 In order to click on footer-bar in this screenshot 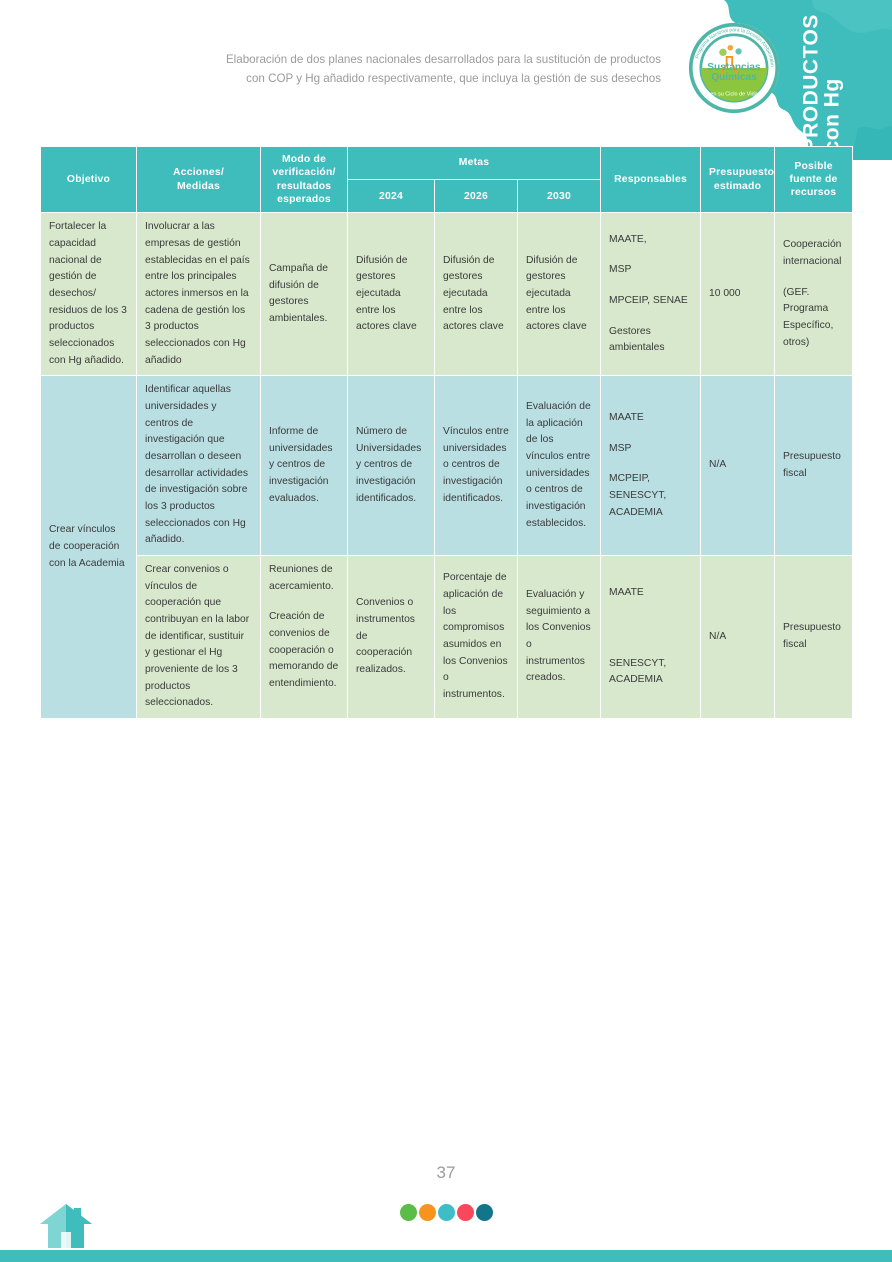, I will do `click(446, 1256)`.